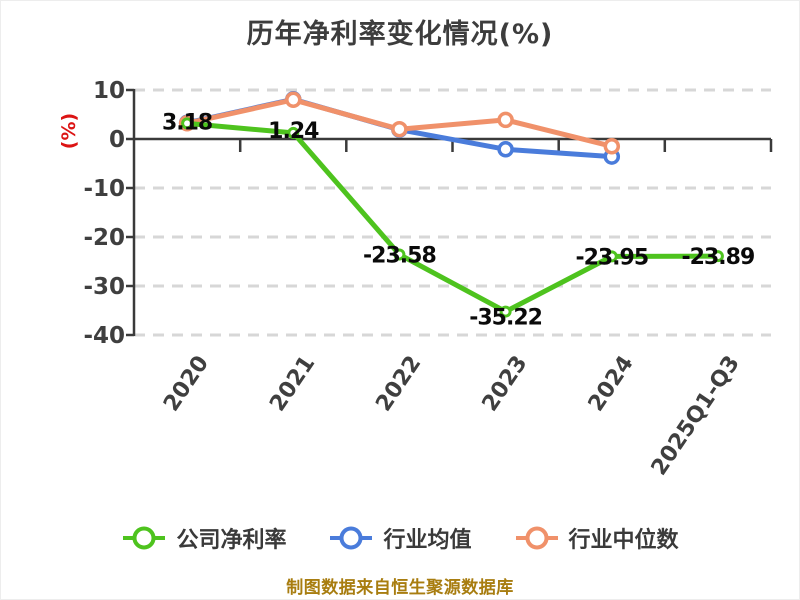  What do you see at coordinates (69, 131) in the screenshot?
I see `y-axis-unit-label: (%)` at bounding box center [69, 131].